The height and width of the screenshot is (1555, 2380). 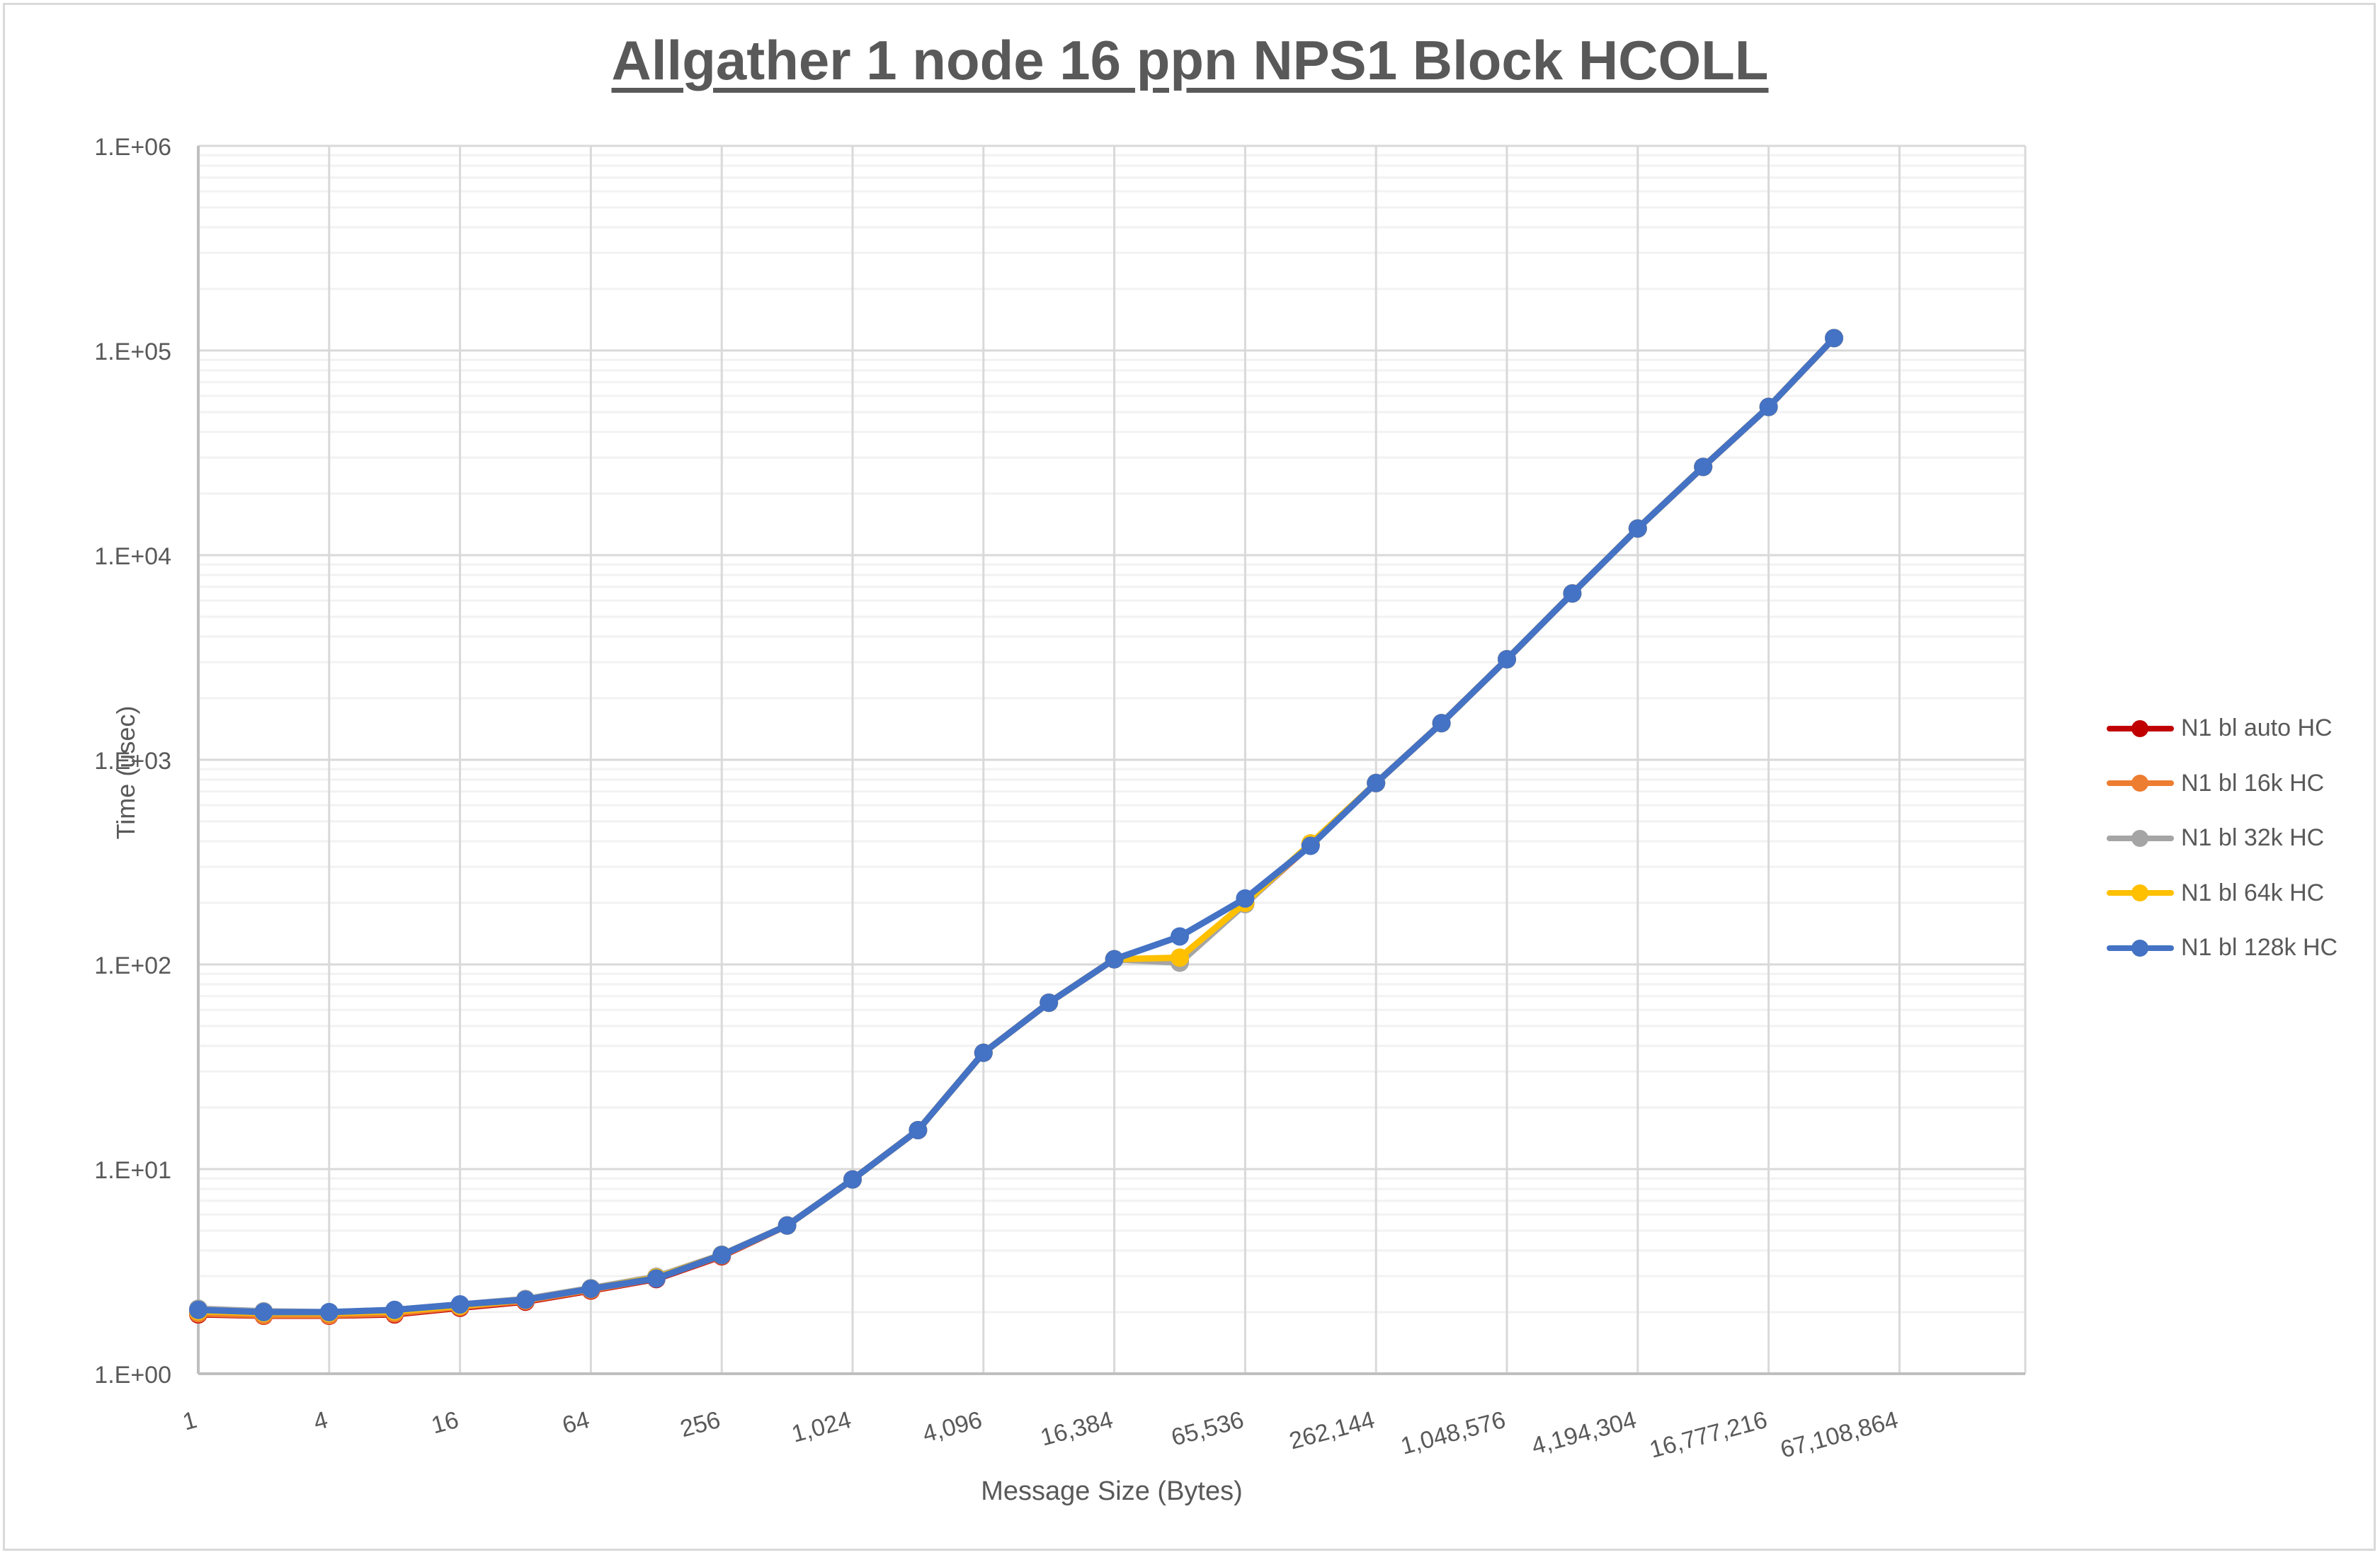 I want to click on x-tick-label: 16,384, so click(x=1076, y=1429).